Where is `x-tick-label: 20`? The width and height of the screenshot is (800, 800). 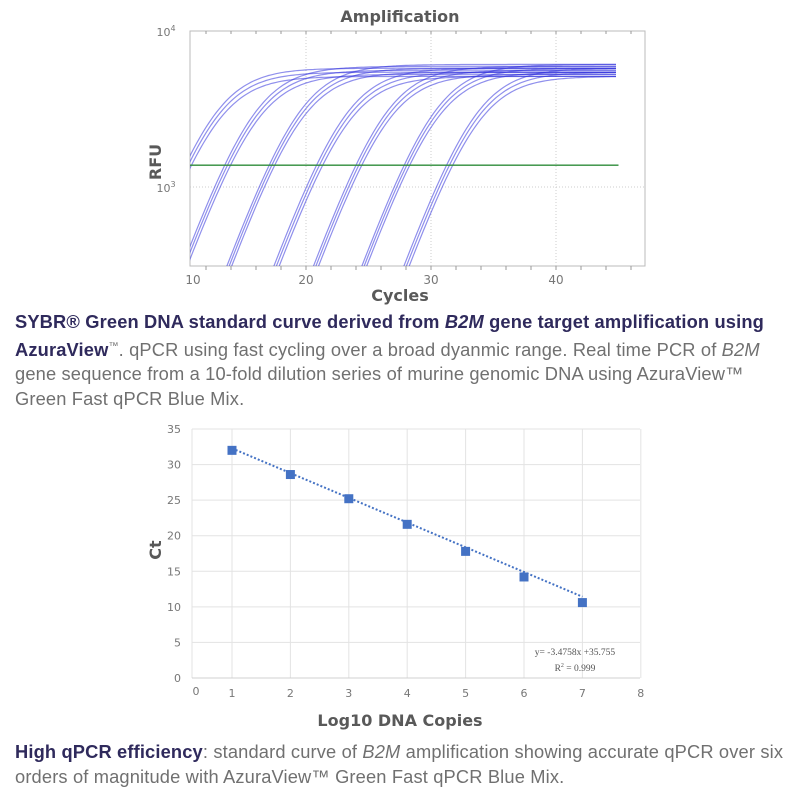
x-tick-label: 20 is located at coordinates (305, 280).